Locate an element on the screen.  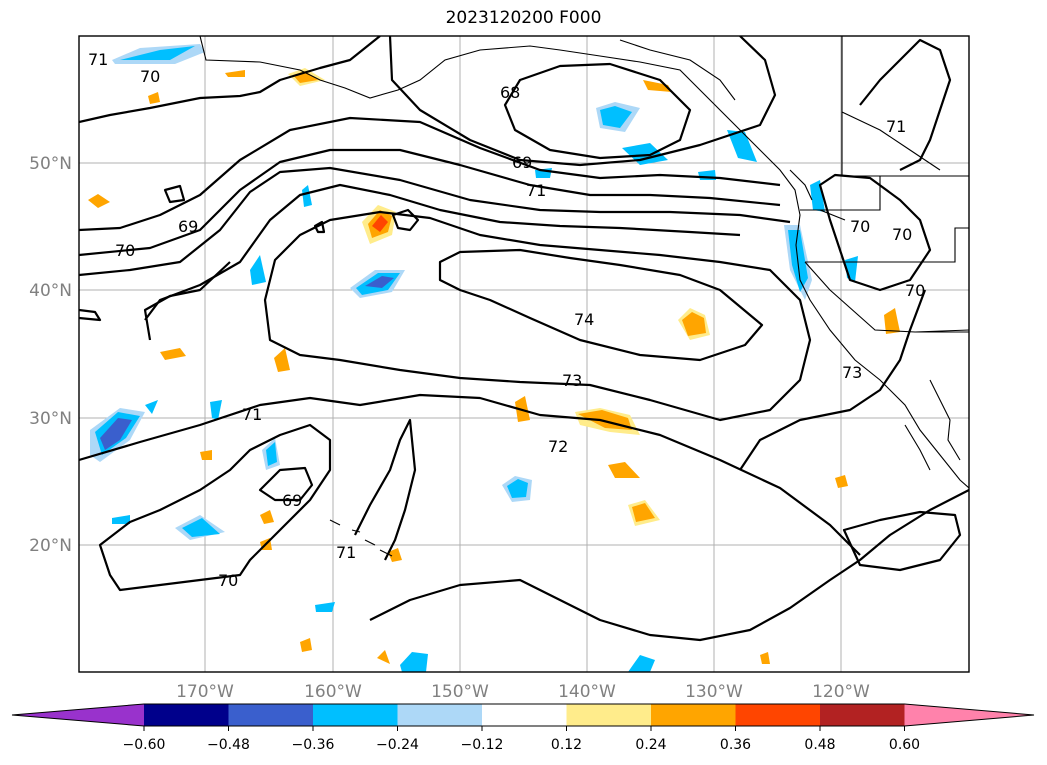
lat-label-40n: 40°N is located at coordinates (50, 291).